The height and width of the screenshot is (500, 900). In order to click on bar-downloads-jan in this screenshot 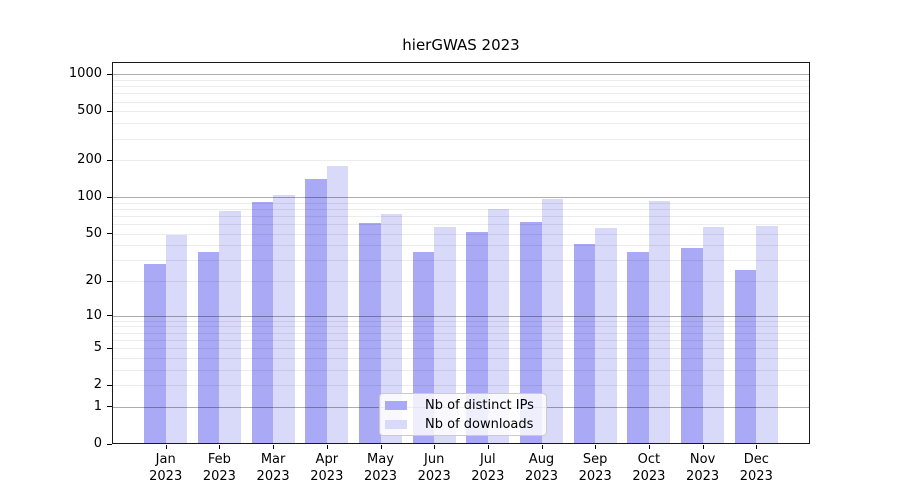, I will do `click(176, 339)`.